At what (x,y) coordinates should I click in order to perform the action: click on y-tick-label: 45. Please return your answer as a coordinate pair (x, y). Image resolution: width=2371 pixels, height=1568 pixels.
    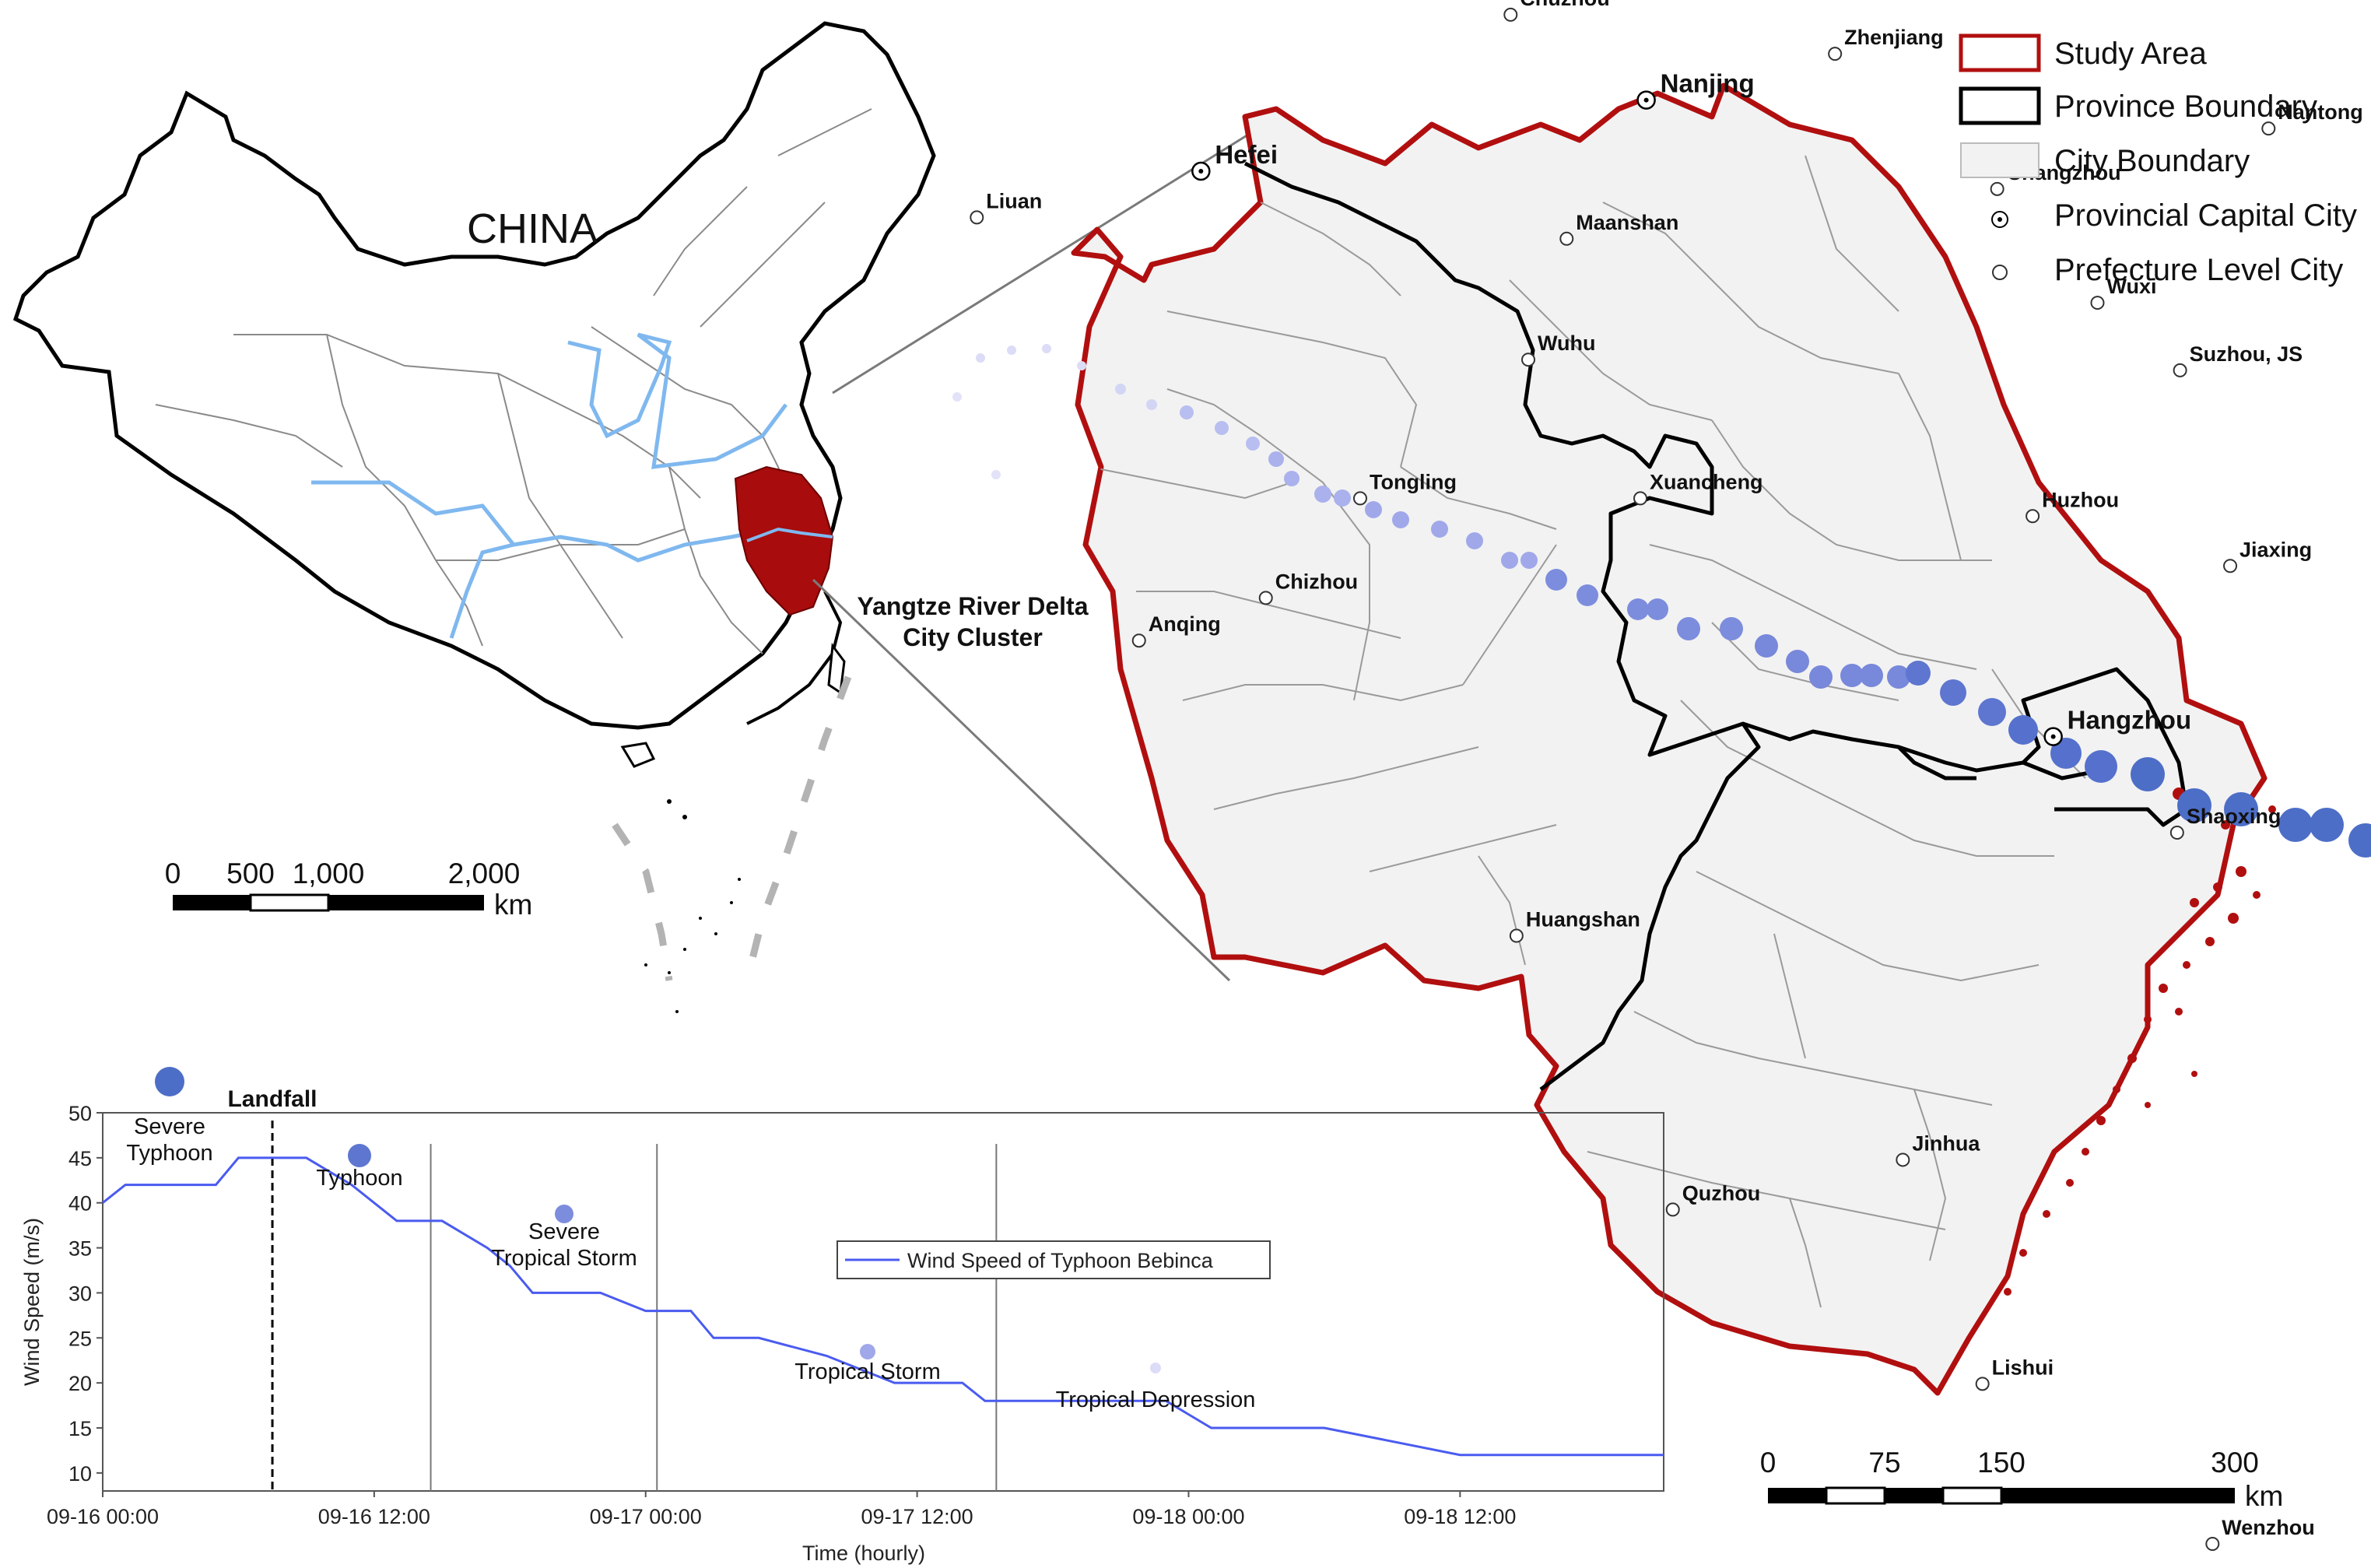
    Looking at the image, I should click on (80, 1158).